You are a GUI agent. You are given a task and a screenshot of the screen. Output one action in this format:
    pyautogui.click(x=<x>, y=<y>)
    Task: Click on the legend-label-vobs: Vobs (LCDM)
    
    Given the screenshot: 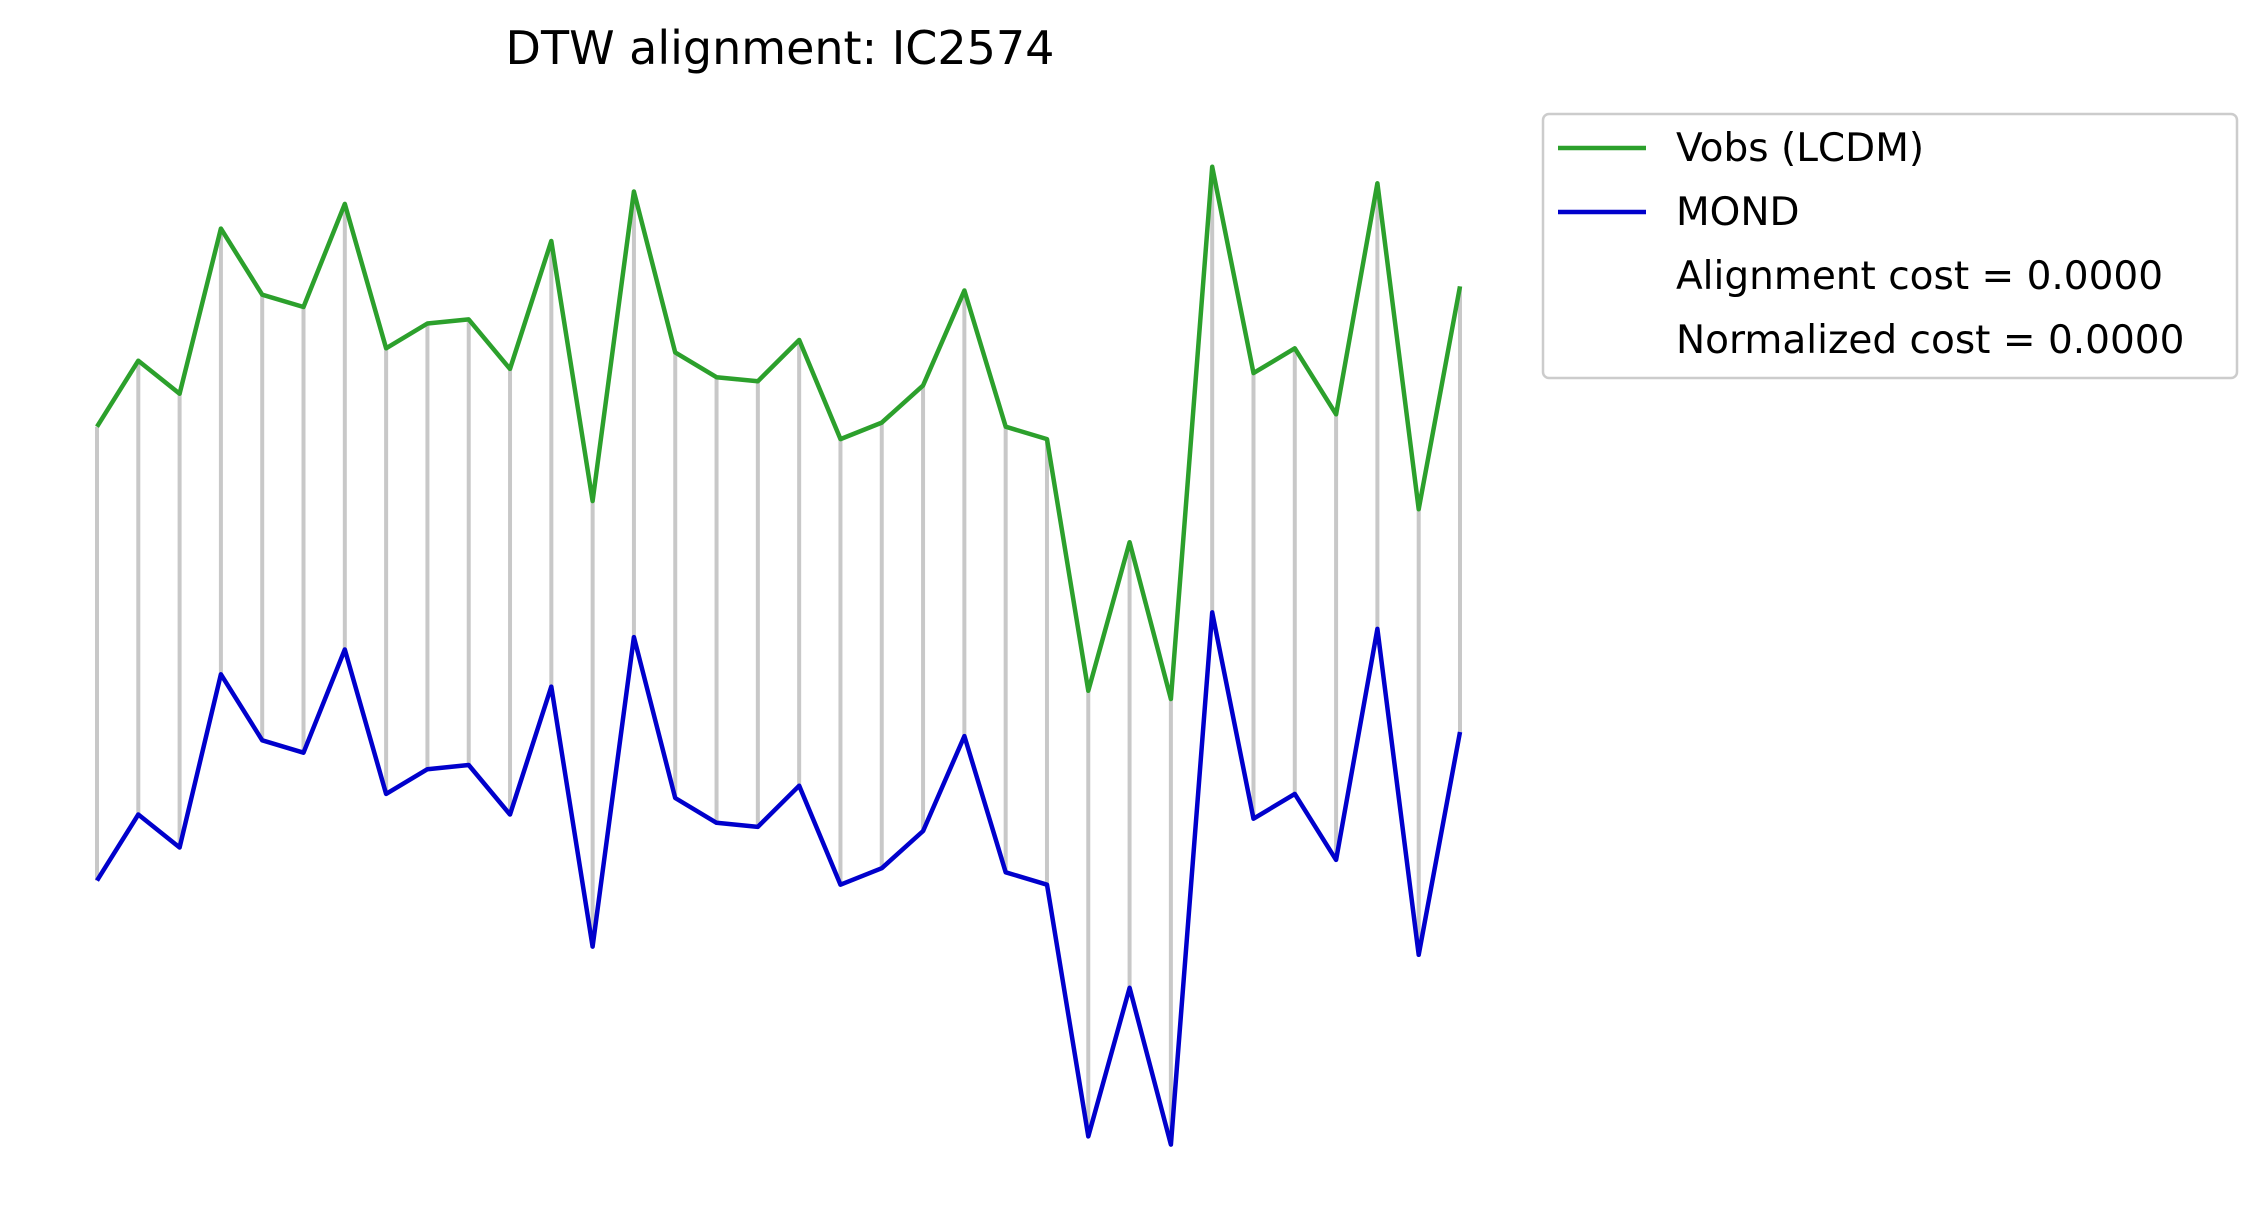 What is the action you would take?
    pyautogui.click(x=1800, y=148)
    